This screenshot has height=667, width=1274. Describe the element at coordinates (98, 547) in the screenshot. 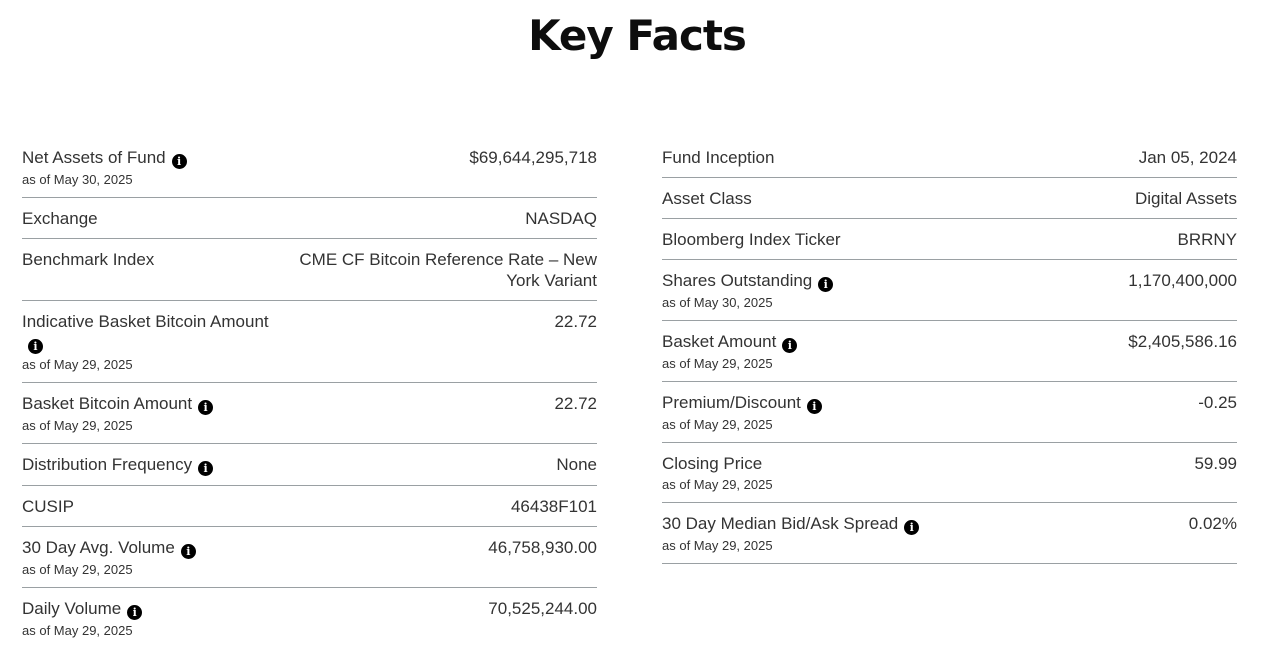

I see `fact-label: 30 Day Avg. Volume` at that location.